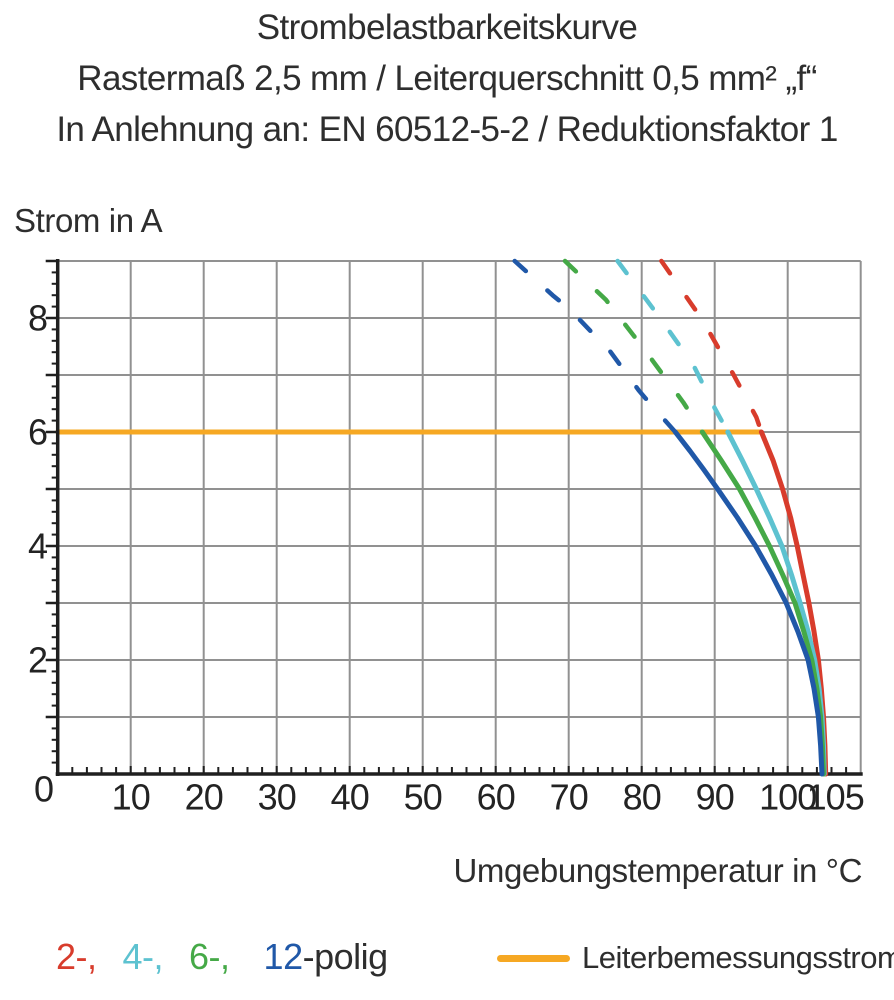 This screenshot has height=1000, width=894. I want to click on legend-pole-counts: 2-, 4-, 6-, 12 -polig, so click(222, 957).